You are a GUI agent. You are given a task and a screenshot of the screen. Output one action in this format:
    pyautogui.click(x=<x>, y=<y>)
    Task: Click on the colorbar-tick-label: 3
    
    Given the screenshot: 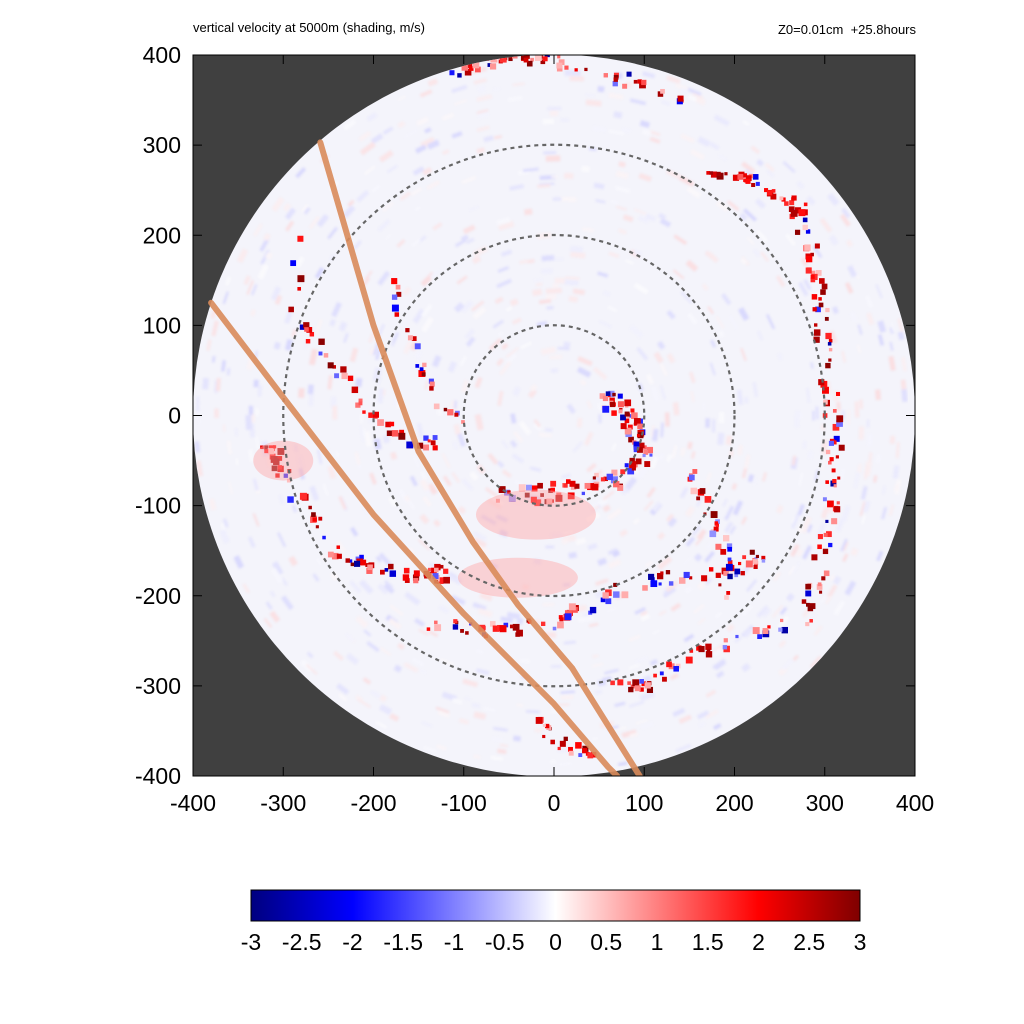 What is the action you would take?
    pyautogui.click(x=860, y=942)
    